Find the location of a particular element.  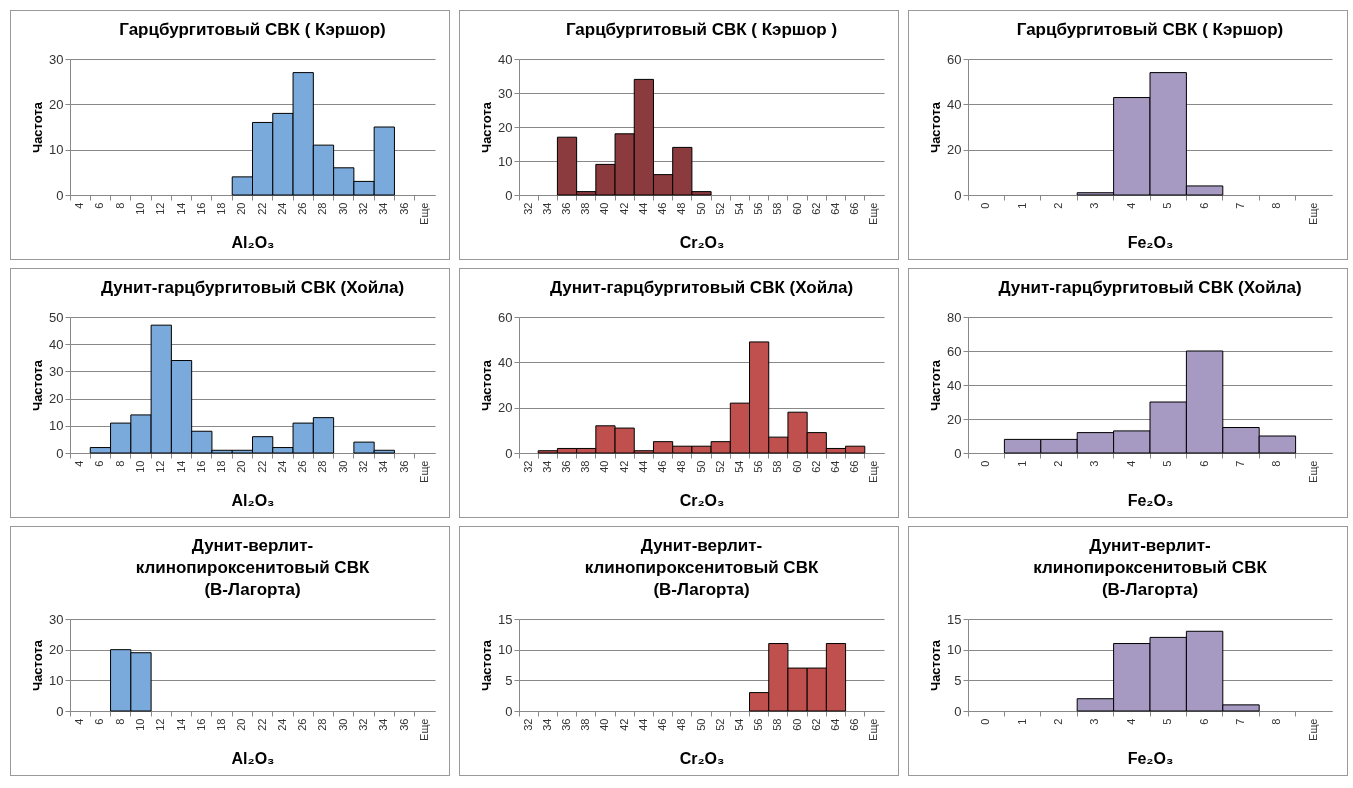

x-tick-label: 10 is located at coordinates (139, 466).